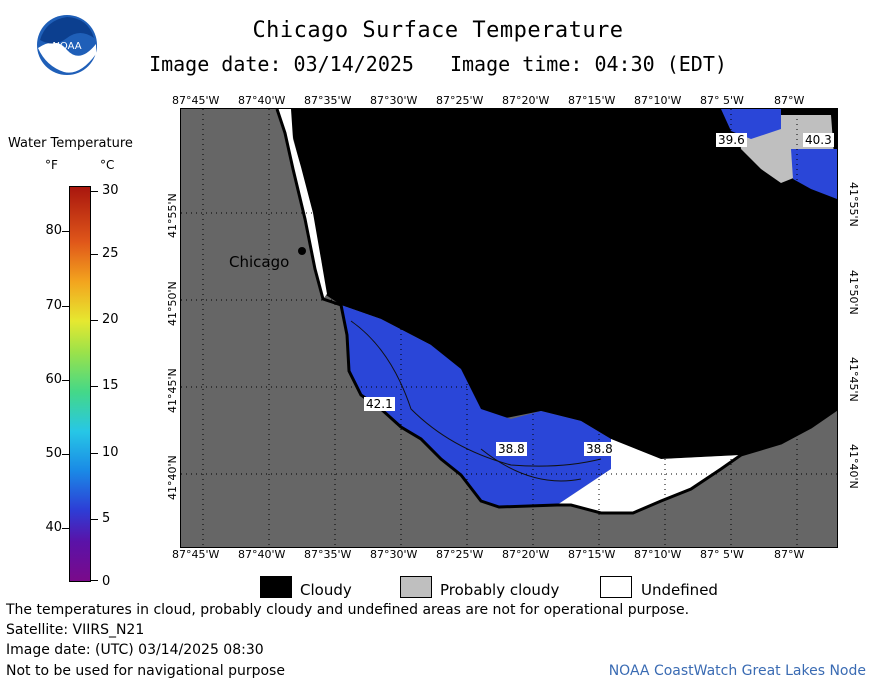 The width and height of the screenshot is (876, 687). Describe the element at coordinates (53, 230) in the screenshot. I see `f-tick: 80` at that location.